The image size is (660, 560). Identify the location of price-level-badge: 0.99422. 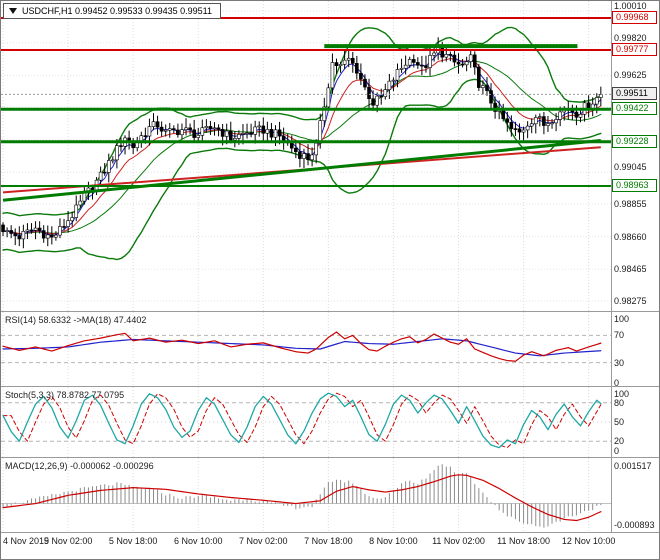
(634, 109).